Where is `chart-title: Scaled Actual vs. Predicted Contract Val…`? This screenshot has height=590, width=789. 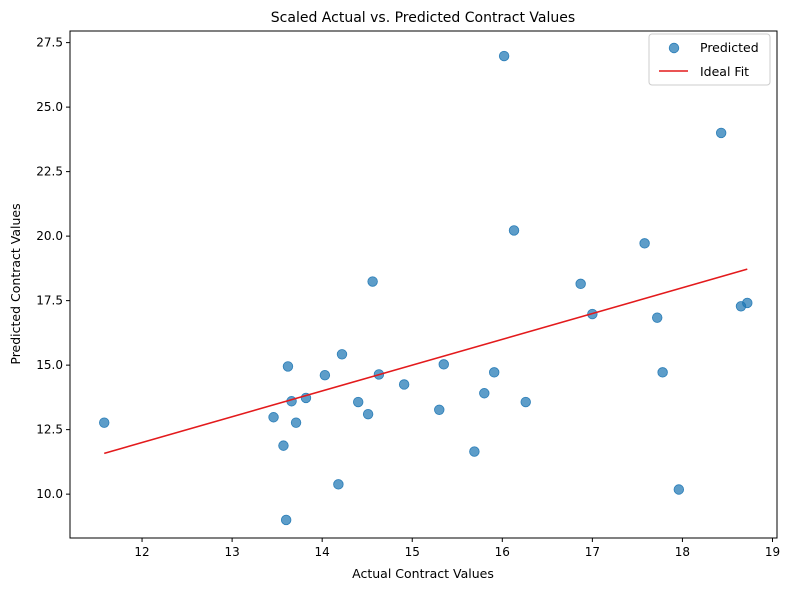 chart-title: Scaled Actual vs. Predicted Contract Val… is located at coordinates (423, 18).